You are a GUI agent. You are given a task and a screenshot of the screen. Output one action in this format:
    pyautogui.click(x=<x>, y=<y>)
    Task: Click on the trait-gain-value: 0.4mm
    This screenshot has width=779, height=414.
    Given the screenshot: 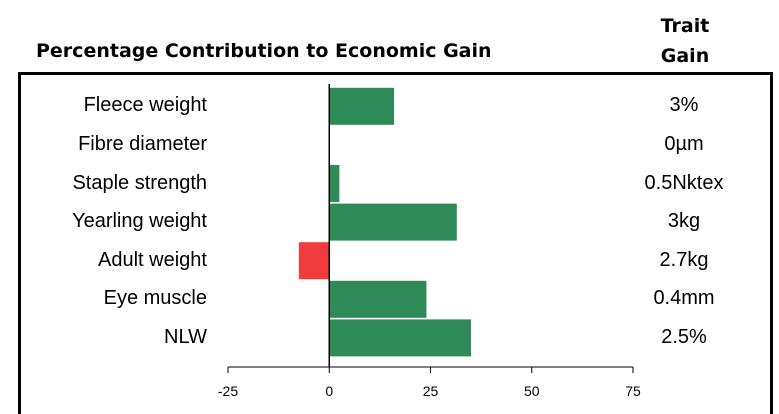 What is the action you would take?
    pyautogui.click(x=684, y=298)
    